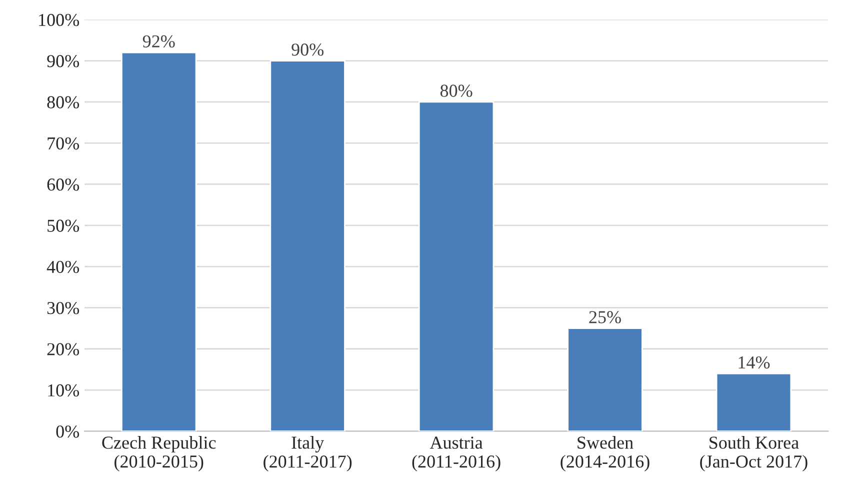 The image size is (845, 490). I want to click on x-tick-label: Sweden (2014-2016), so click(605, 454).